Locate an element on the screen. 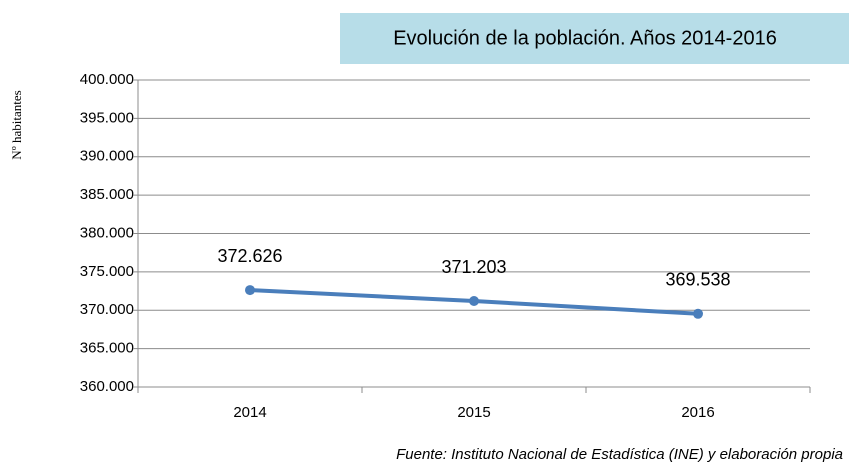  y-tick-label: 400.000 is located at coordinates (107, 79).